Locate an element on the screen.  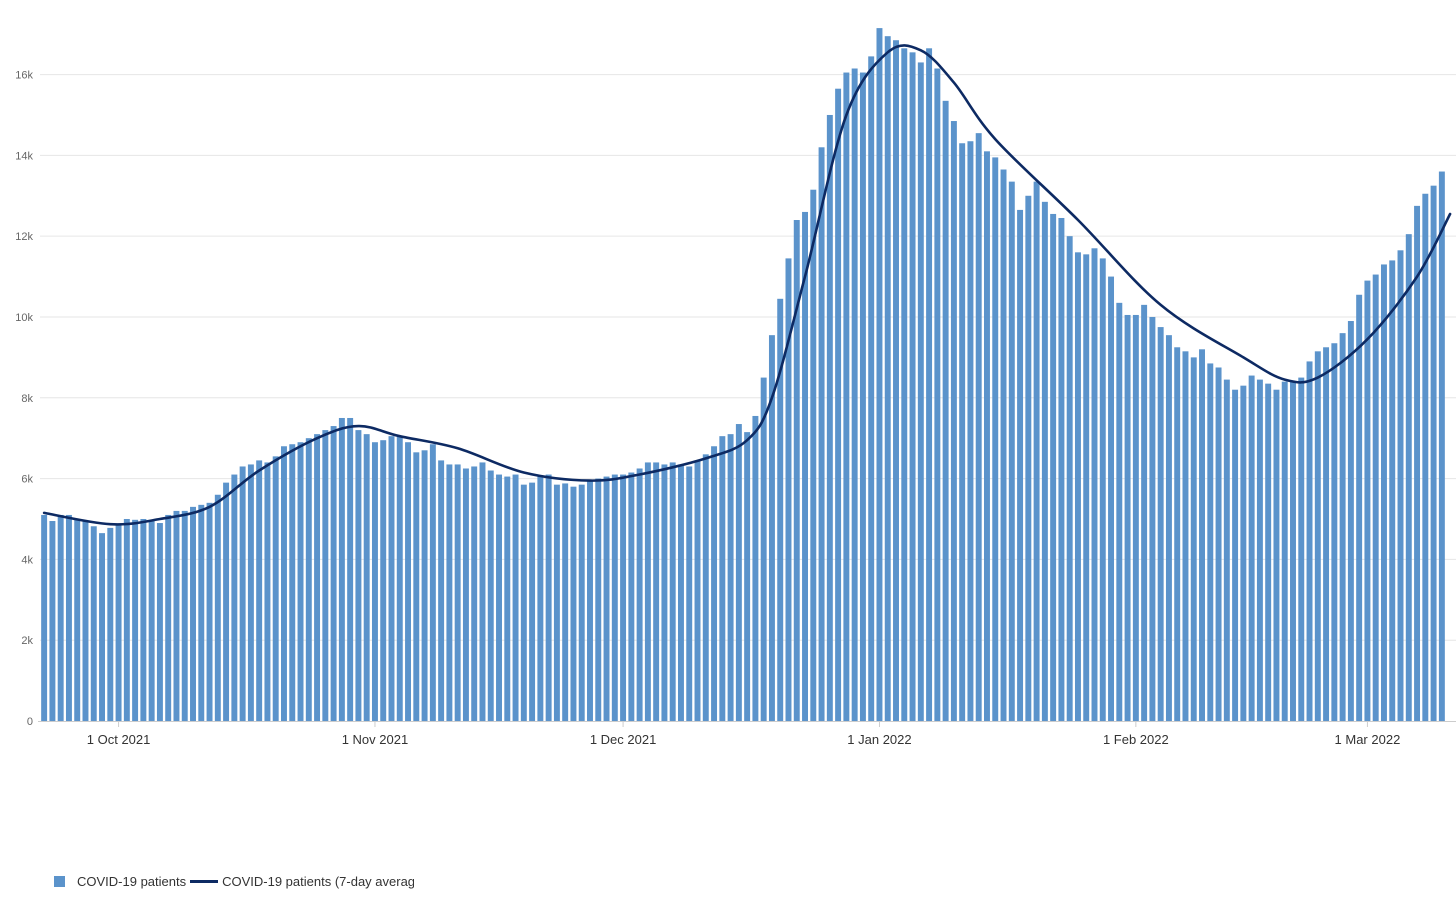
x-tick-label: 1 Nov 2021 is located at coordinates (375, 739).